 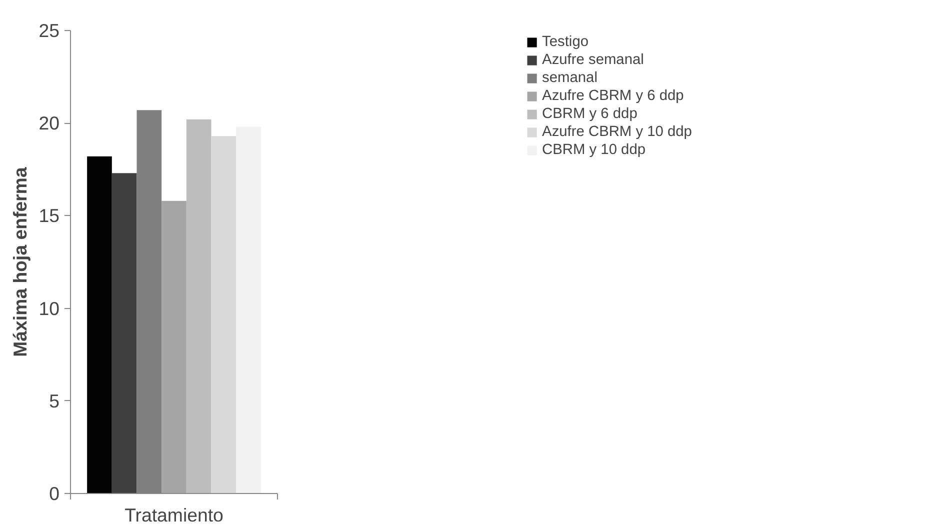 What do you see at coordinates (54, 493) in the screenshot?
I see `y-tick-label: 0` at bounding box center [54, 493].